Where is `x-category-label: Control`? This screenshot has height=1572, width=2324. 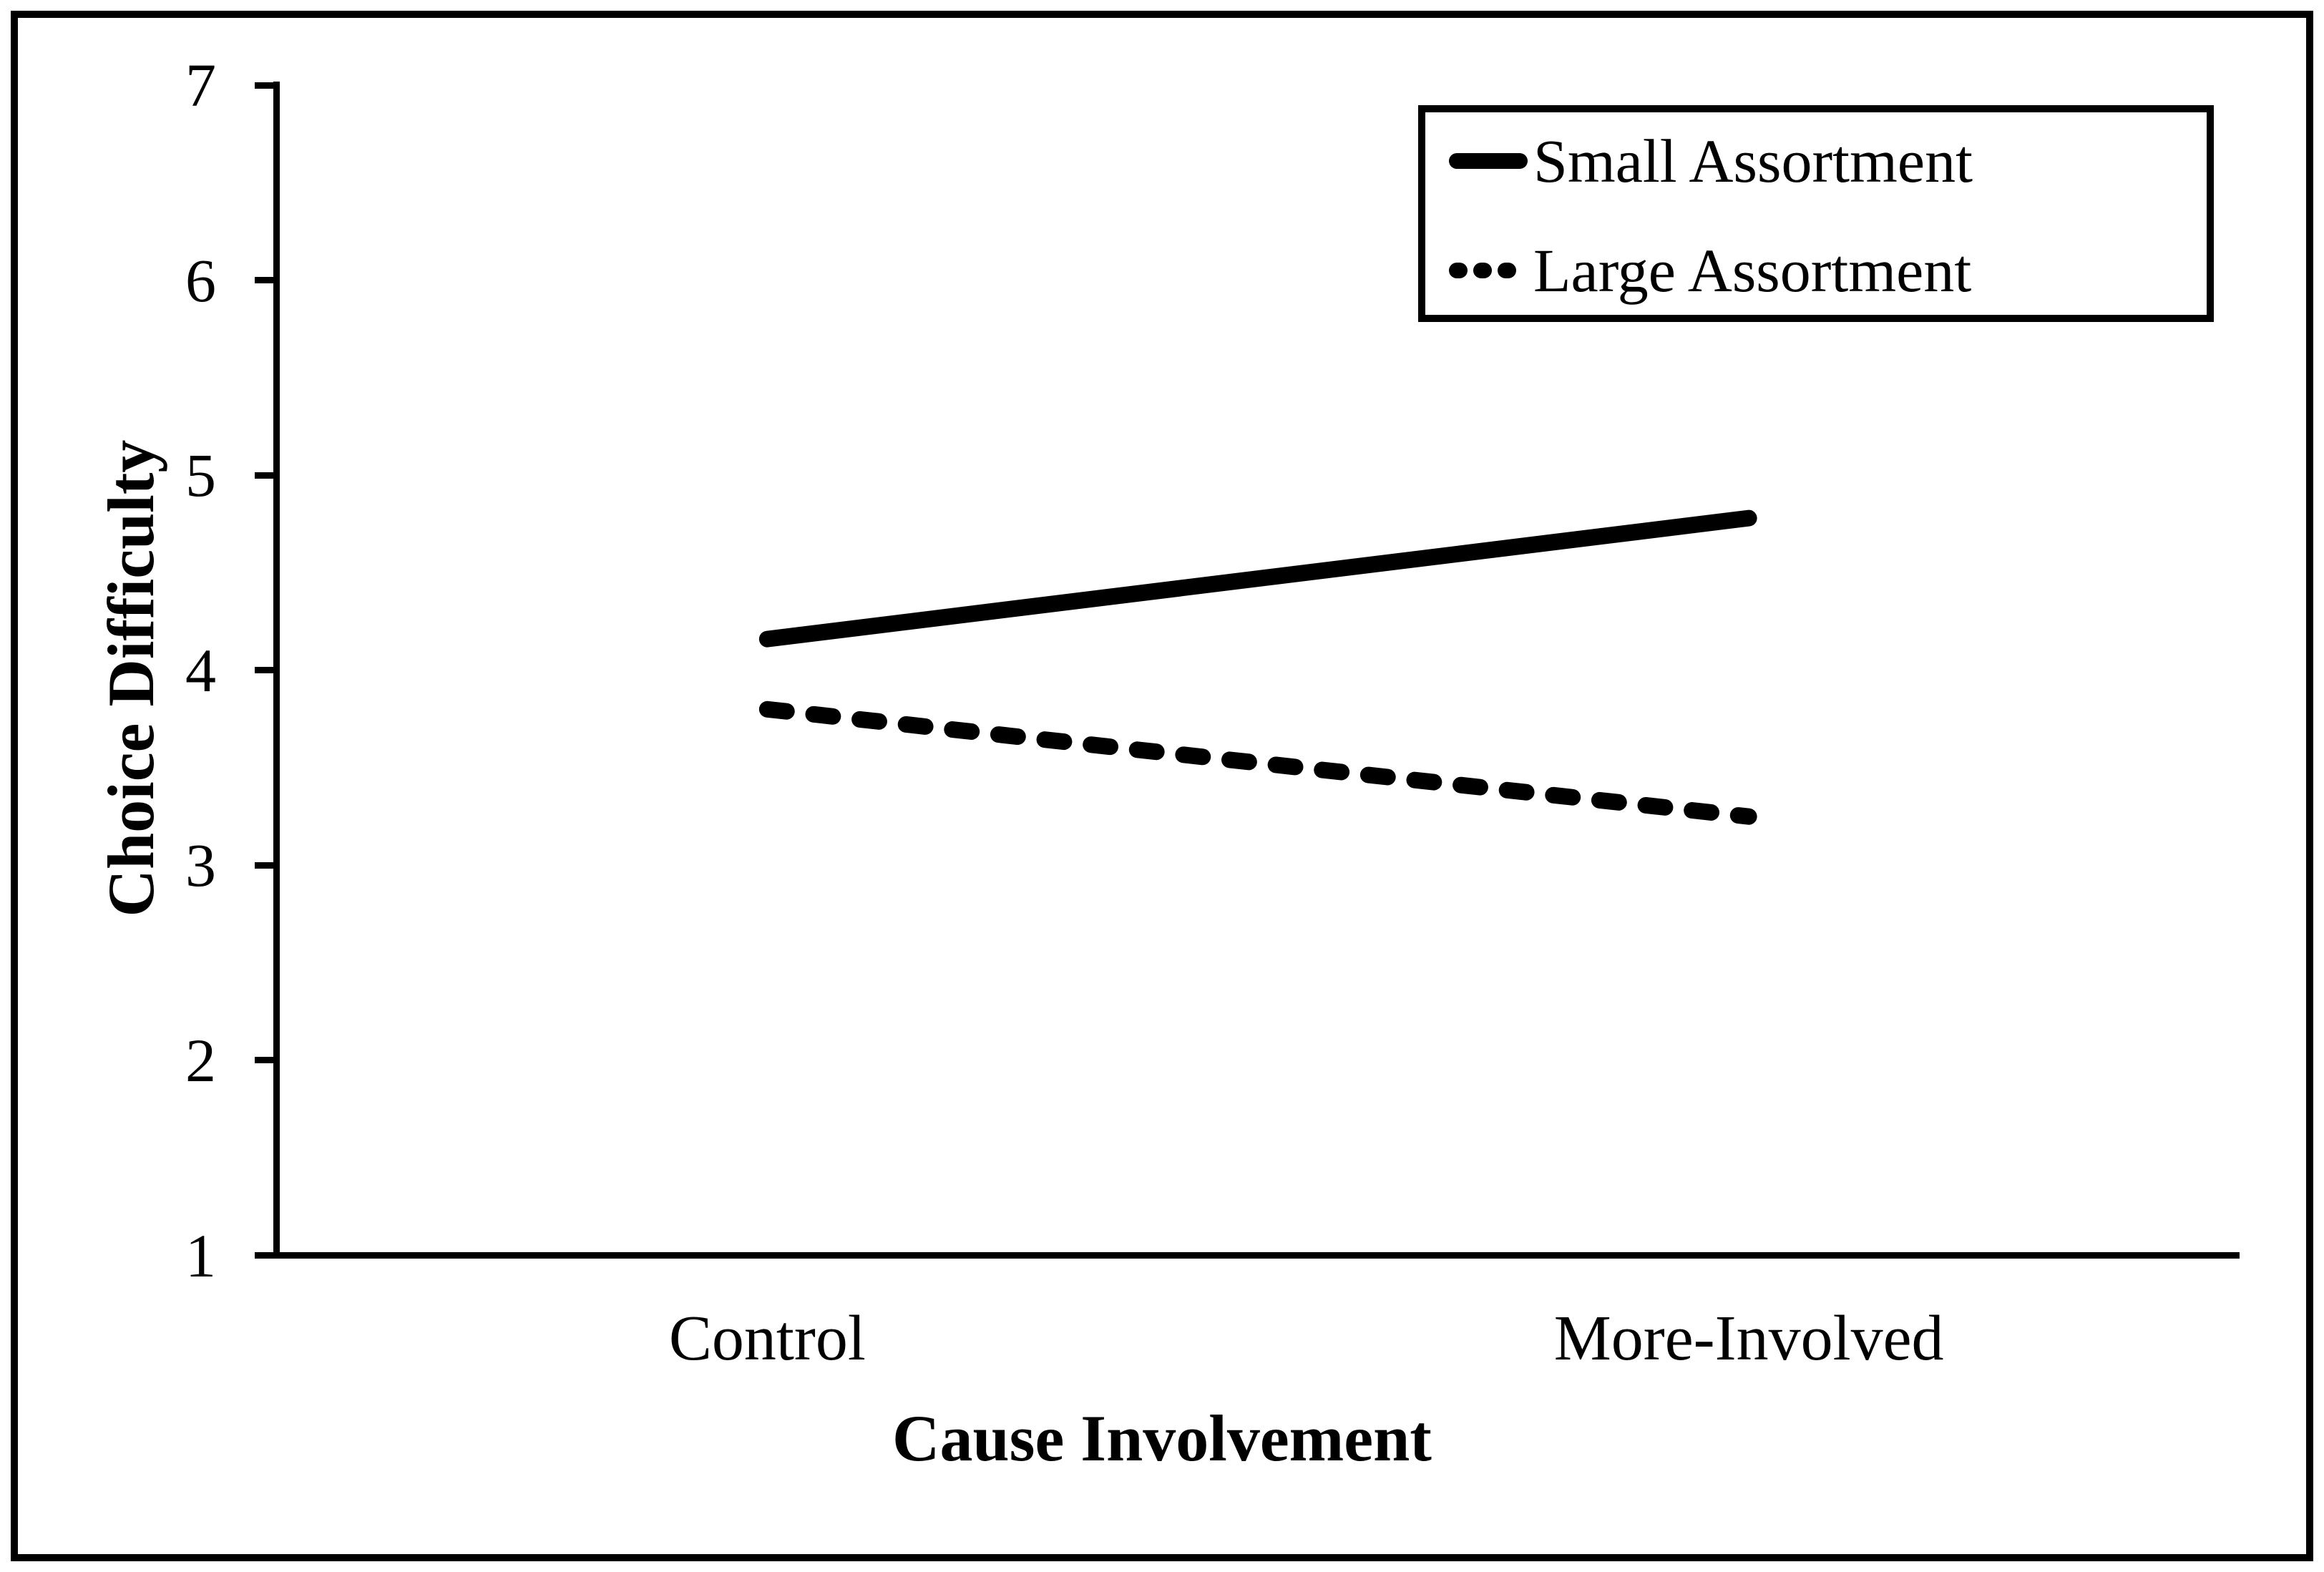 x-category-label: Control is located at coordinates (767, 1339).